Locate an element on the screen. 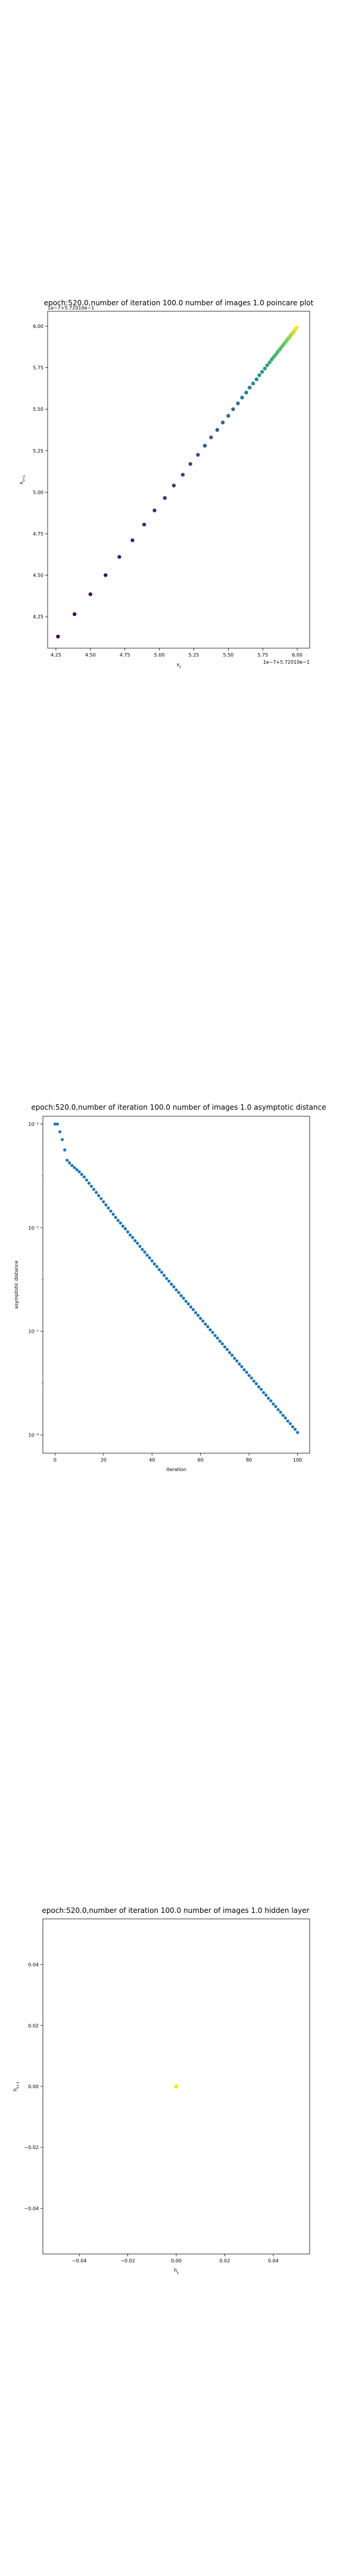 The width and height of the screenshot is (343, 2576). y-tick-label: −0.02 is located at coordinates (32, 2147).